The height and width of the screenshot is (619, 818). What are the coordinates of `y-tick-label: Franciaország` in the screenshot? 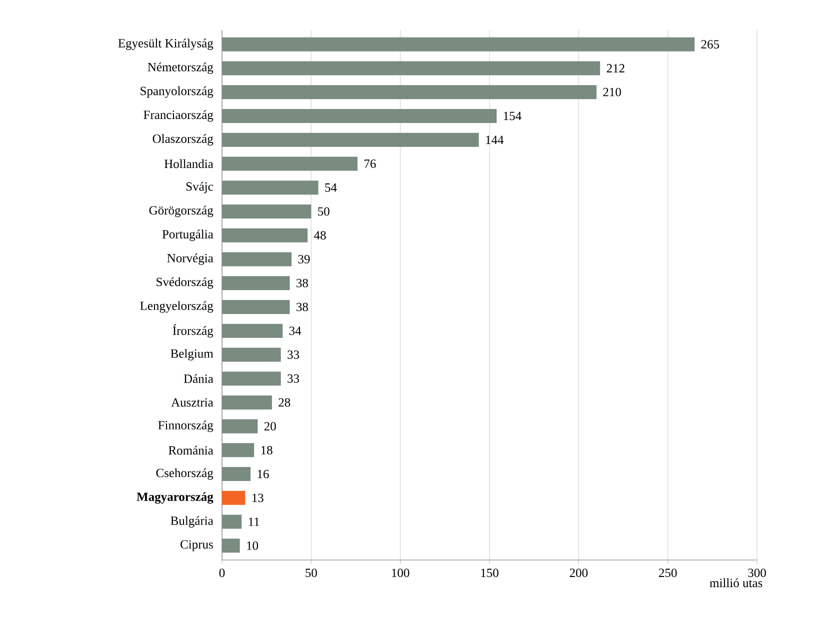 It's located at (179, 116).